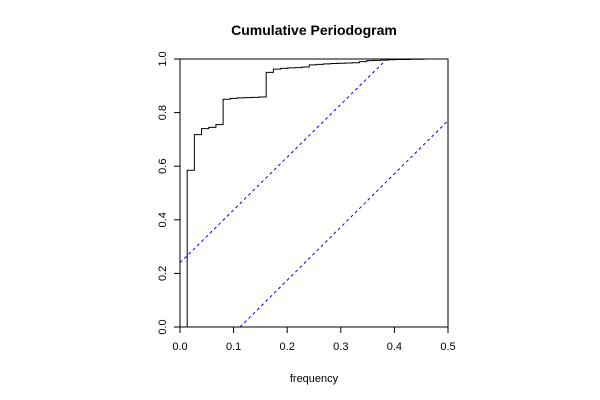 The height and width of the screenshot is (400, 600). What do you see at coordinates (340, 347) in the screenshot?
I see `x-tick-label: 0.3` at bounding box center [340, 347].